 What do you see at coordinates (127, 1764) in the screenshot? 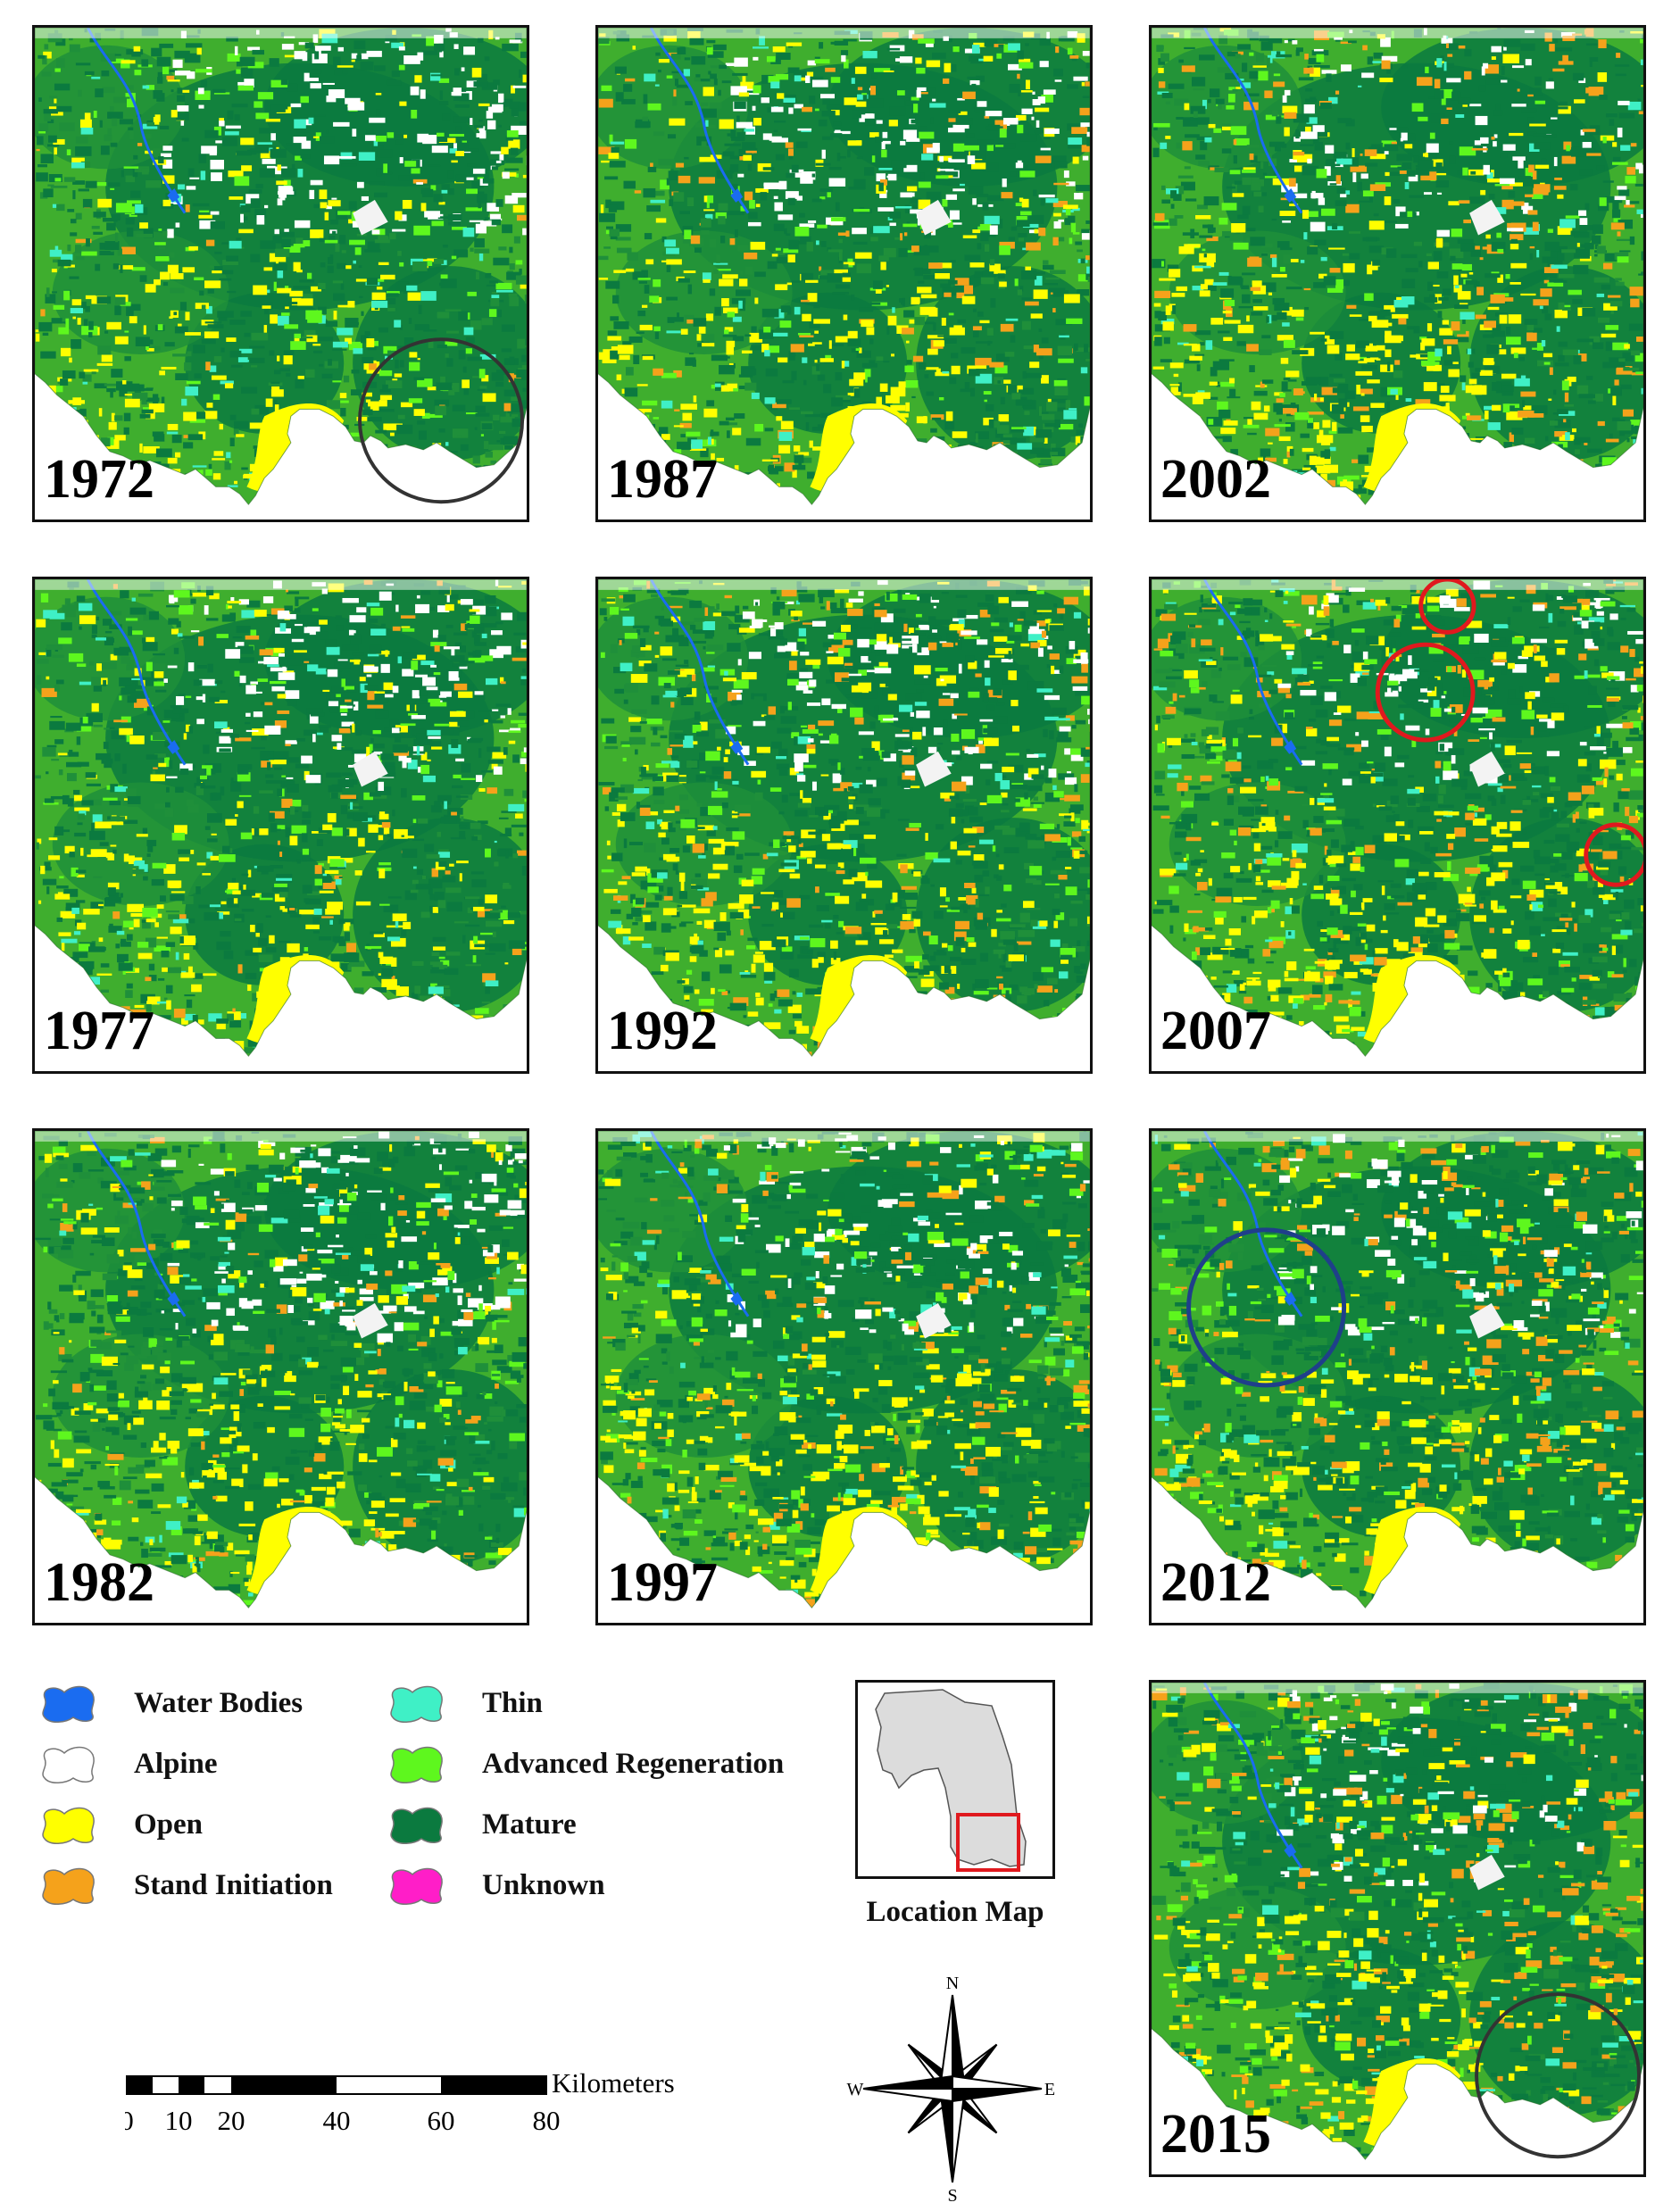
I see `legend-item-alpine: Alpine` at bounding box center [127, 1764].